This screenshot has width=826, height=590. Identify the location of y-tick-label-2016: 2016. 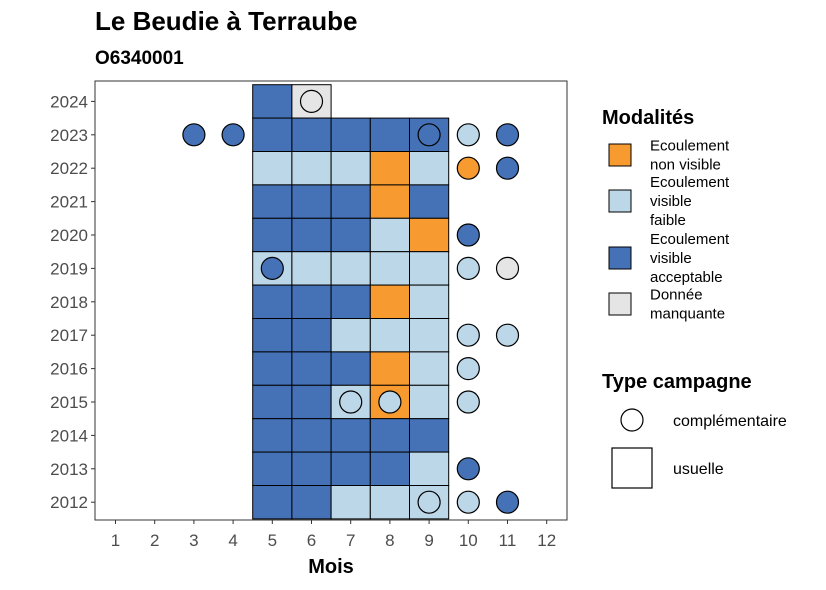
(69, 369).